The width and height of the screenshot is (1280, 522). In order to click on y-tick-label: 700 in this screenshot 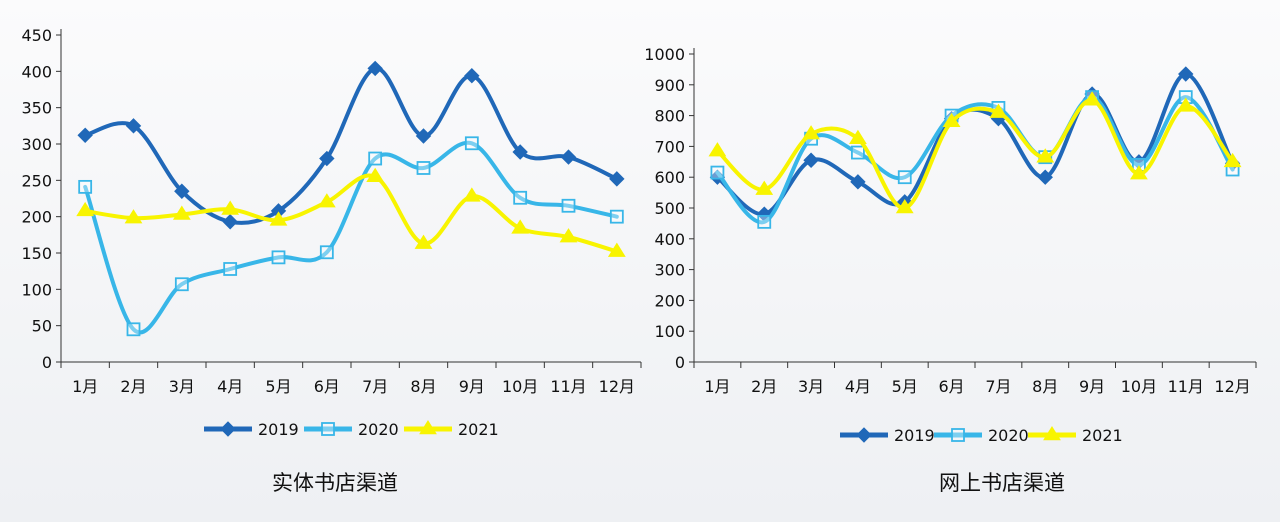, I will do `click(669, 146)`.